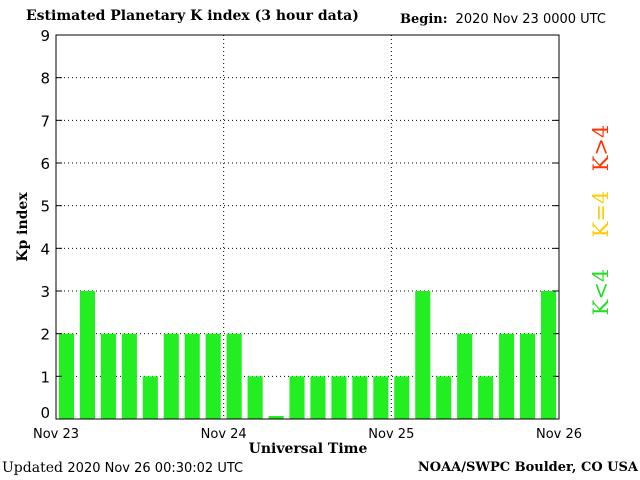  What do you see at coordinates (23, 227) in the screenshot?
I see `y-axis-label: Kp index` at bounding box center [23, 227].